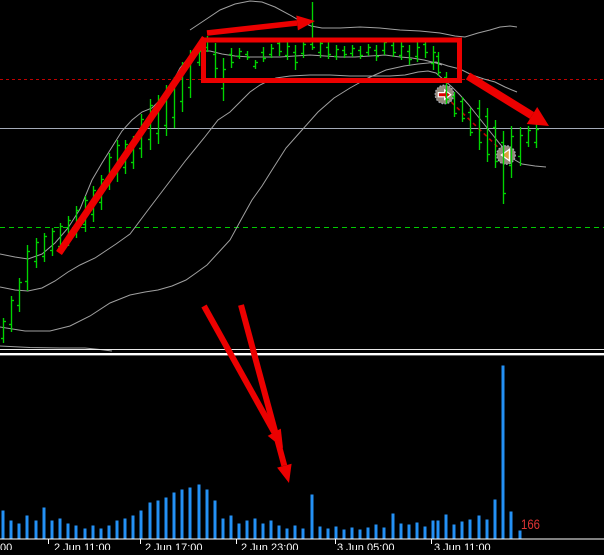 This screenshot has width=604, height=555. What do you see at coordinates (6, 546) in the screenshot?
I see `svg-text: 00` at bounding box center [6, 546].